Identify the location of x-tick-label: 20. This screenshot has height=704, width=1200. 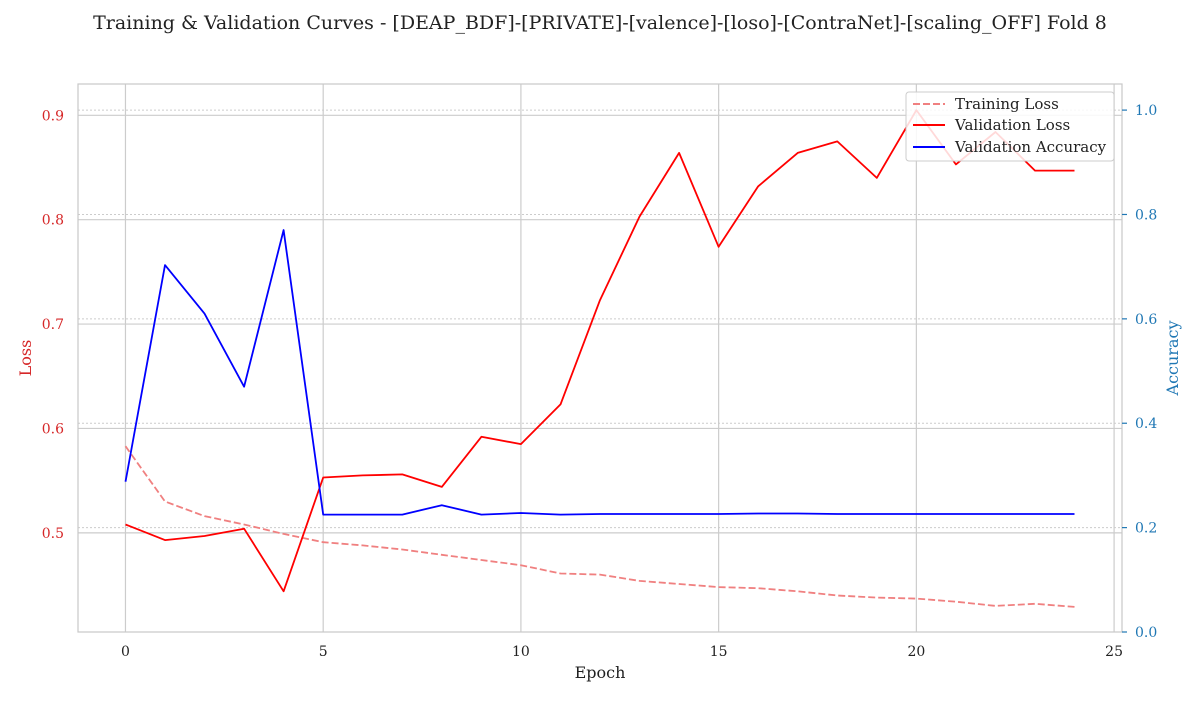
(916, 652).